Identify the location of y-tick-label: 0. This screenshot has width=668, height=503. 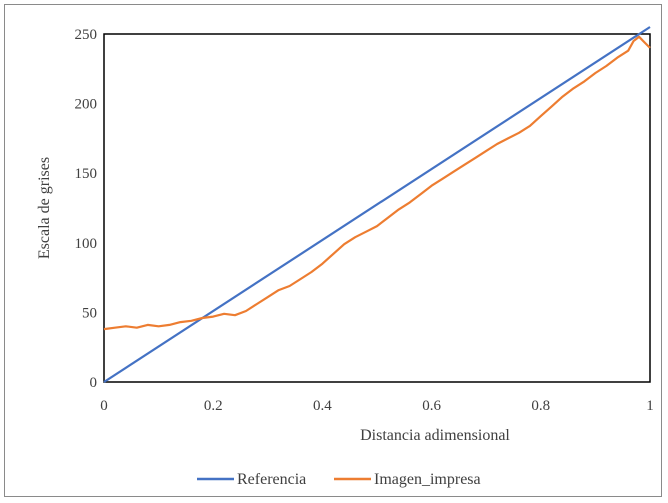
(94, 383).